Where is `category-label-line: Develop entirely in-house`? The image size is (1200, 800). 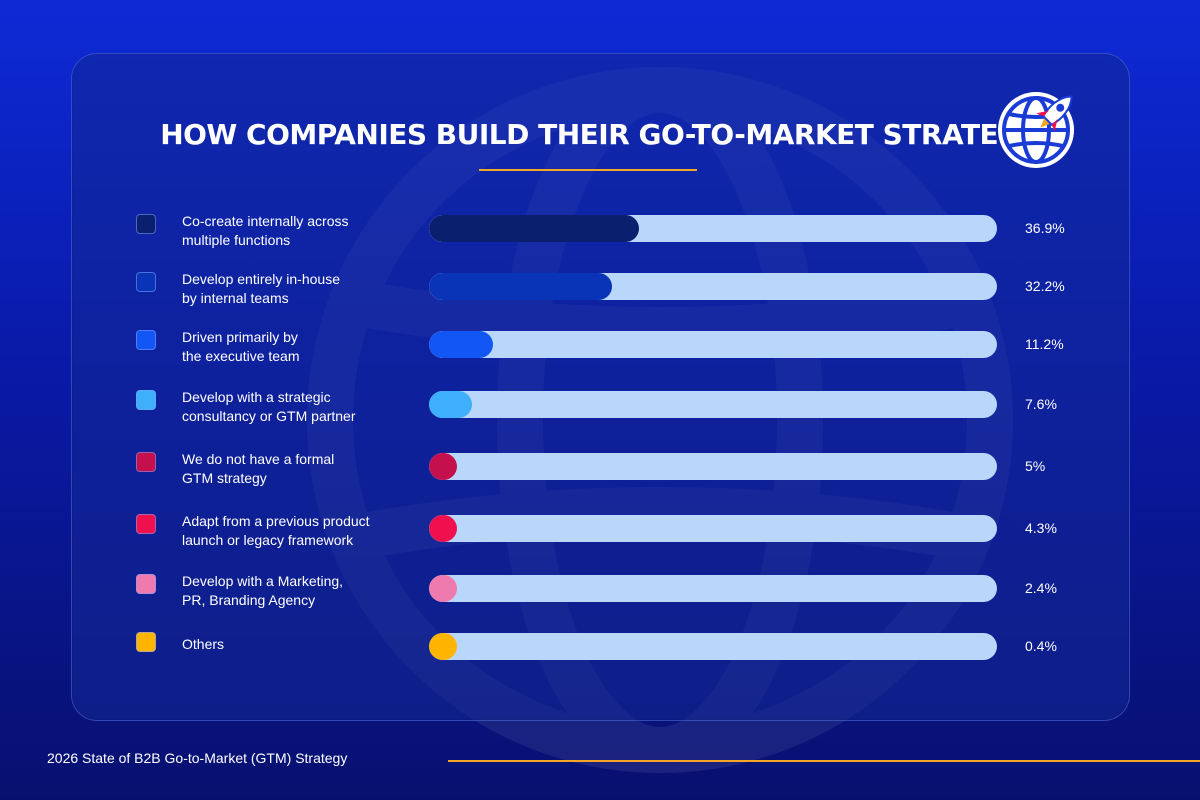
category-label-line: Develop entirely in-house is located at coordinates (261, 279).